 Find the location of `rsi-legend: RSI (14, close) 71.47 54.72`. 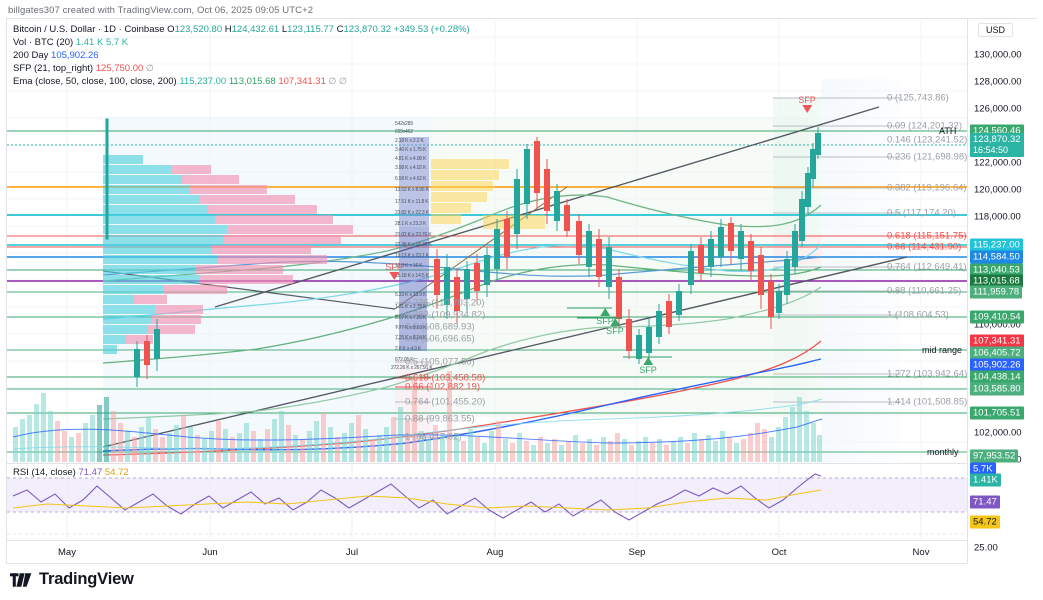

rsi-legend: RSI (14, close) 71.47 54.72 is located at coordinates (71, 472).